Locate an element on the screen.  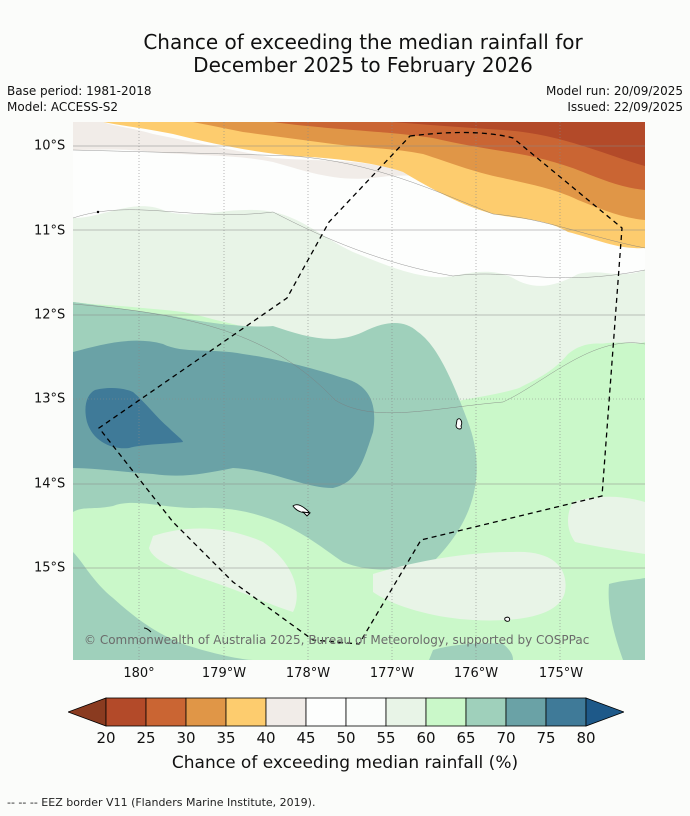
colorbar-tick-label: 40 is located at coordinates (266, 738).